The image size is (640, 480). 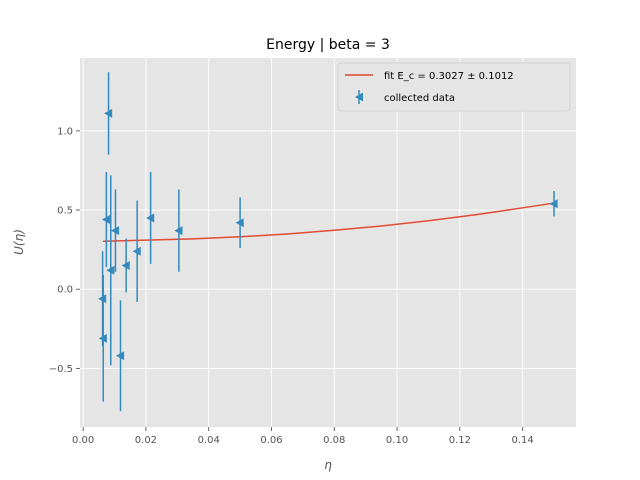 I want to click on y-axis-label: U(η), so click(x=19, y=242).